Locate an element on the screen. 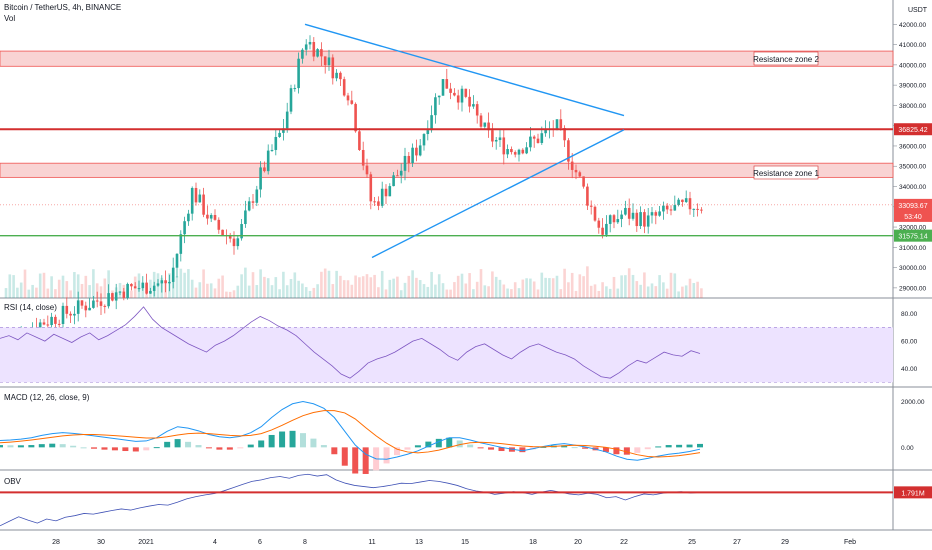 The height and width of the screenshot is (550, 932). macd-pane: 0.00 2000.00 is located at coordinates (462, 436).